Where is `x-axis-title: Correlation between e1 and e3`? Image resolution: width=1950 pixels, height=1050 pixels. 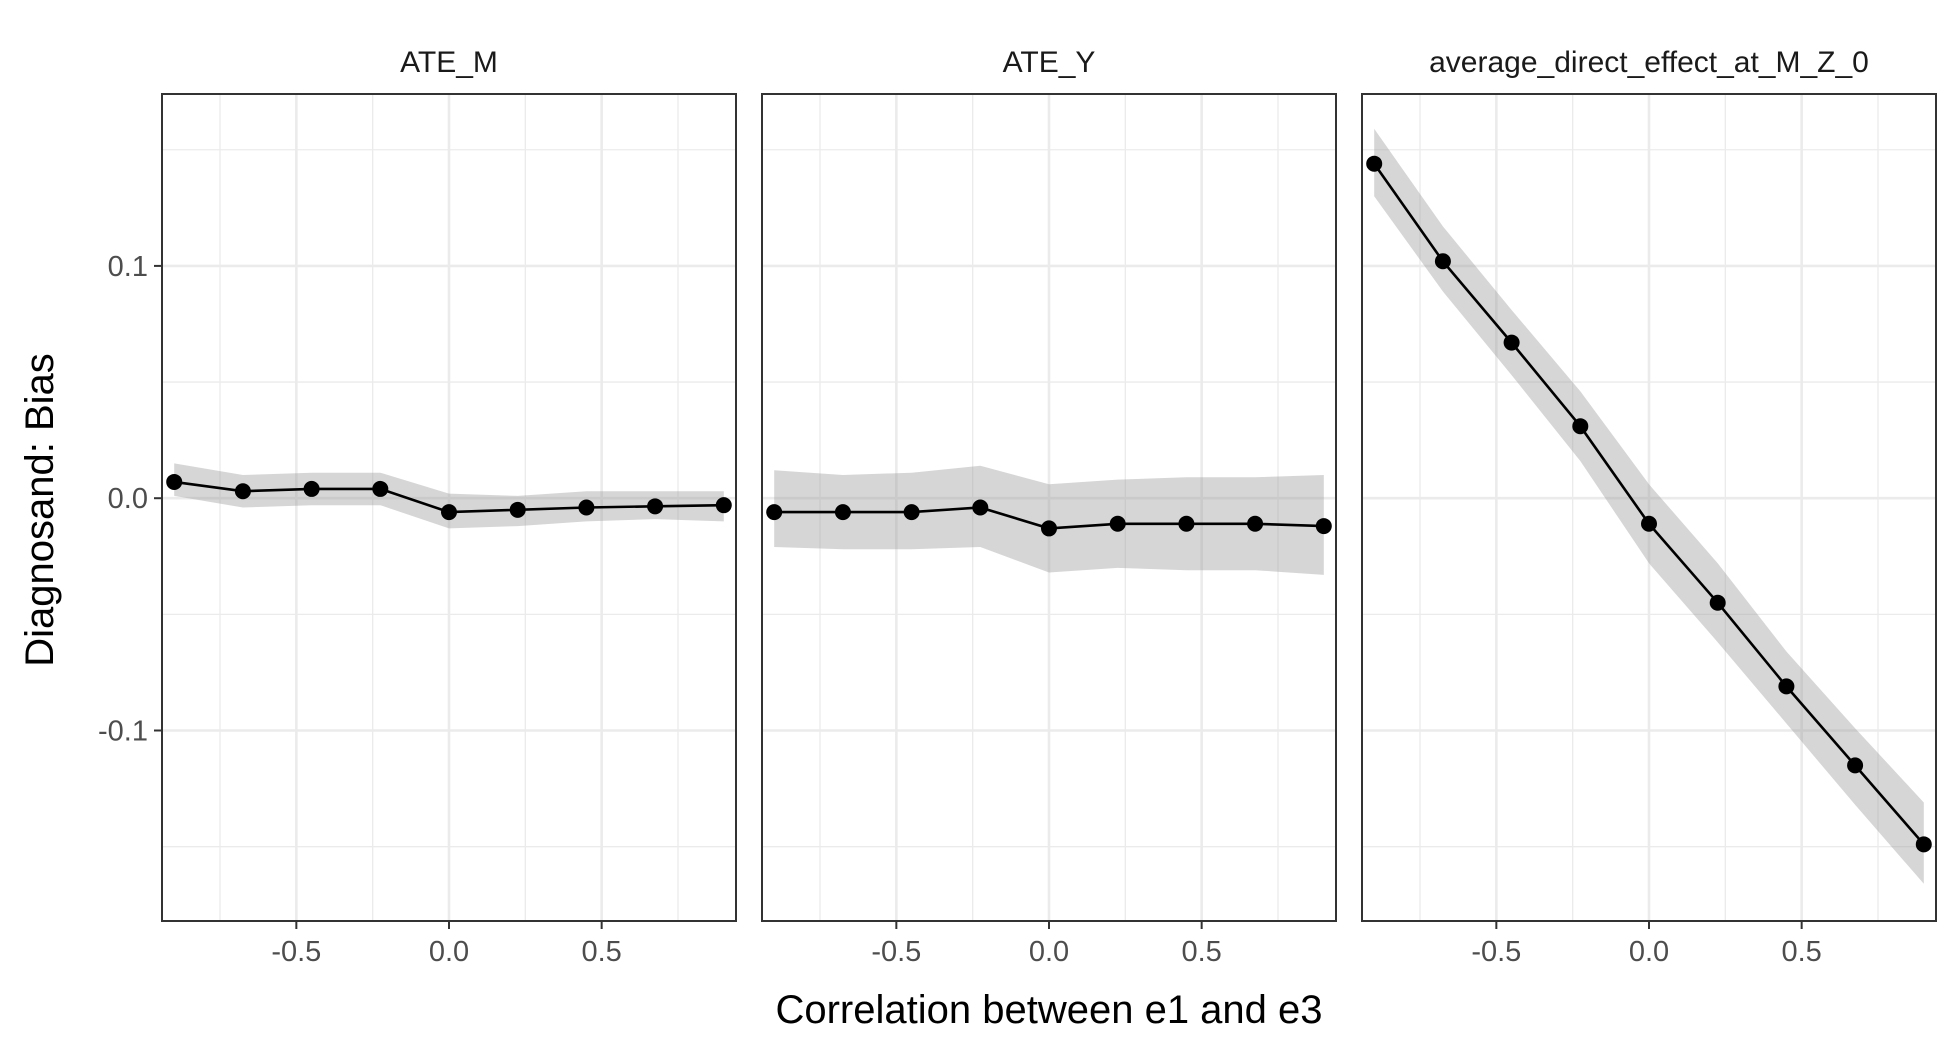
x-axis-title: Correlation between e1 and e3 is located at coordinates (1048, 1010).